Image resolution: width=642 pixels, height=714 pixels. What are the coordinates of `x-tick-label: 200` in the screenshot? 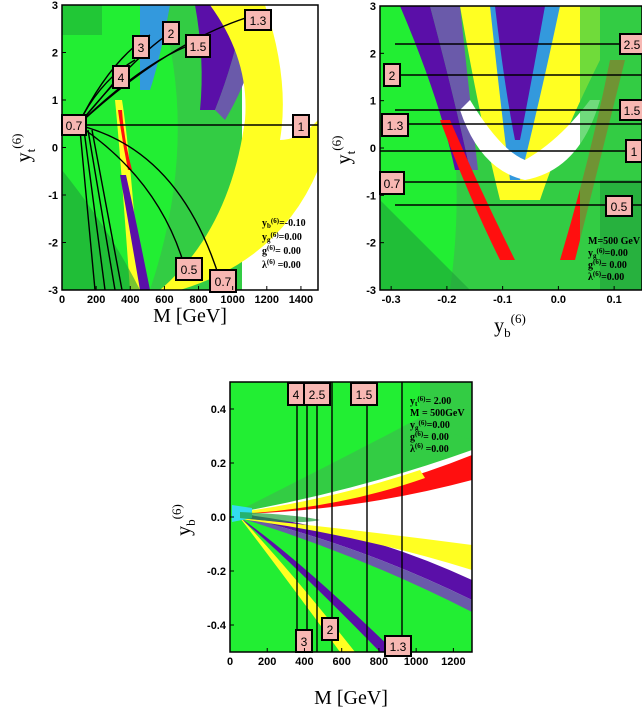 It's located at (96, 300).